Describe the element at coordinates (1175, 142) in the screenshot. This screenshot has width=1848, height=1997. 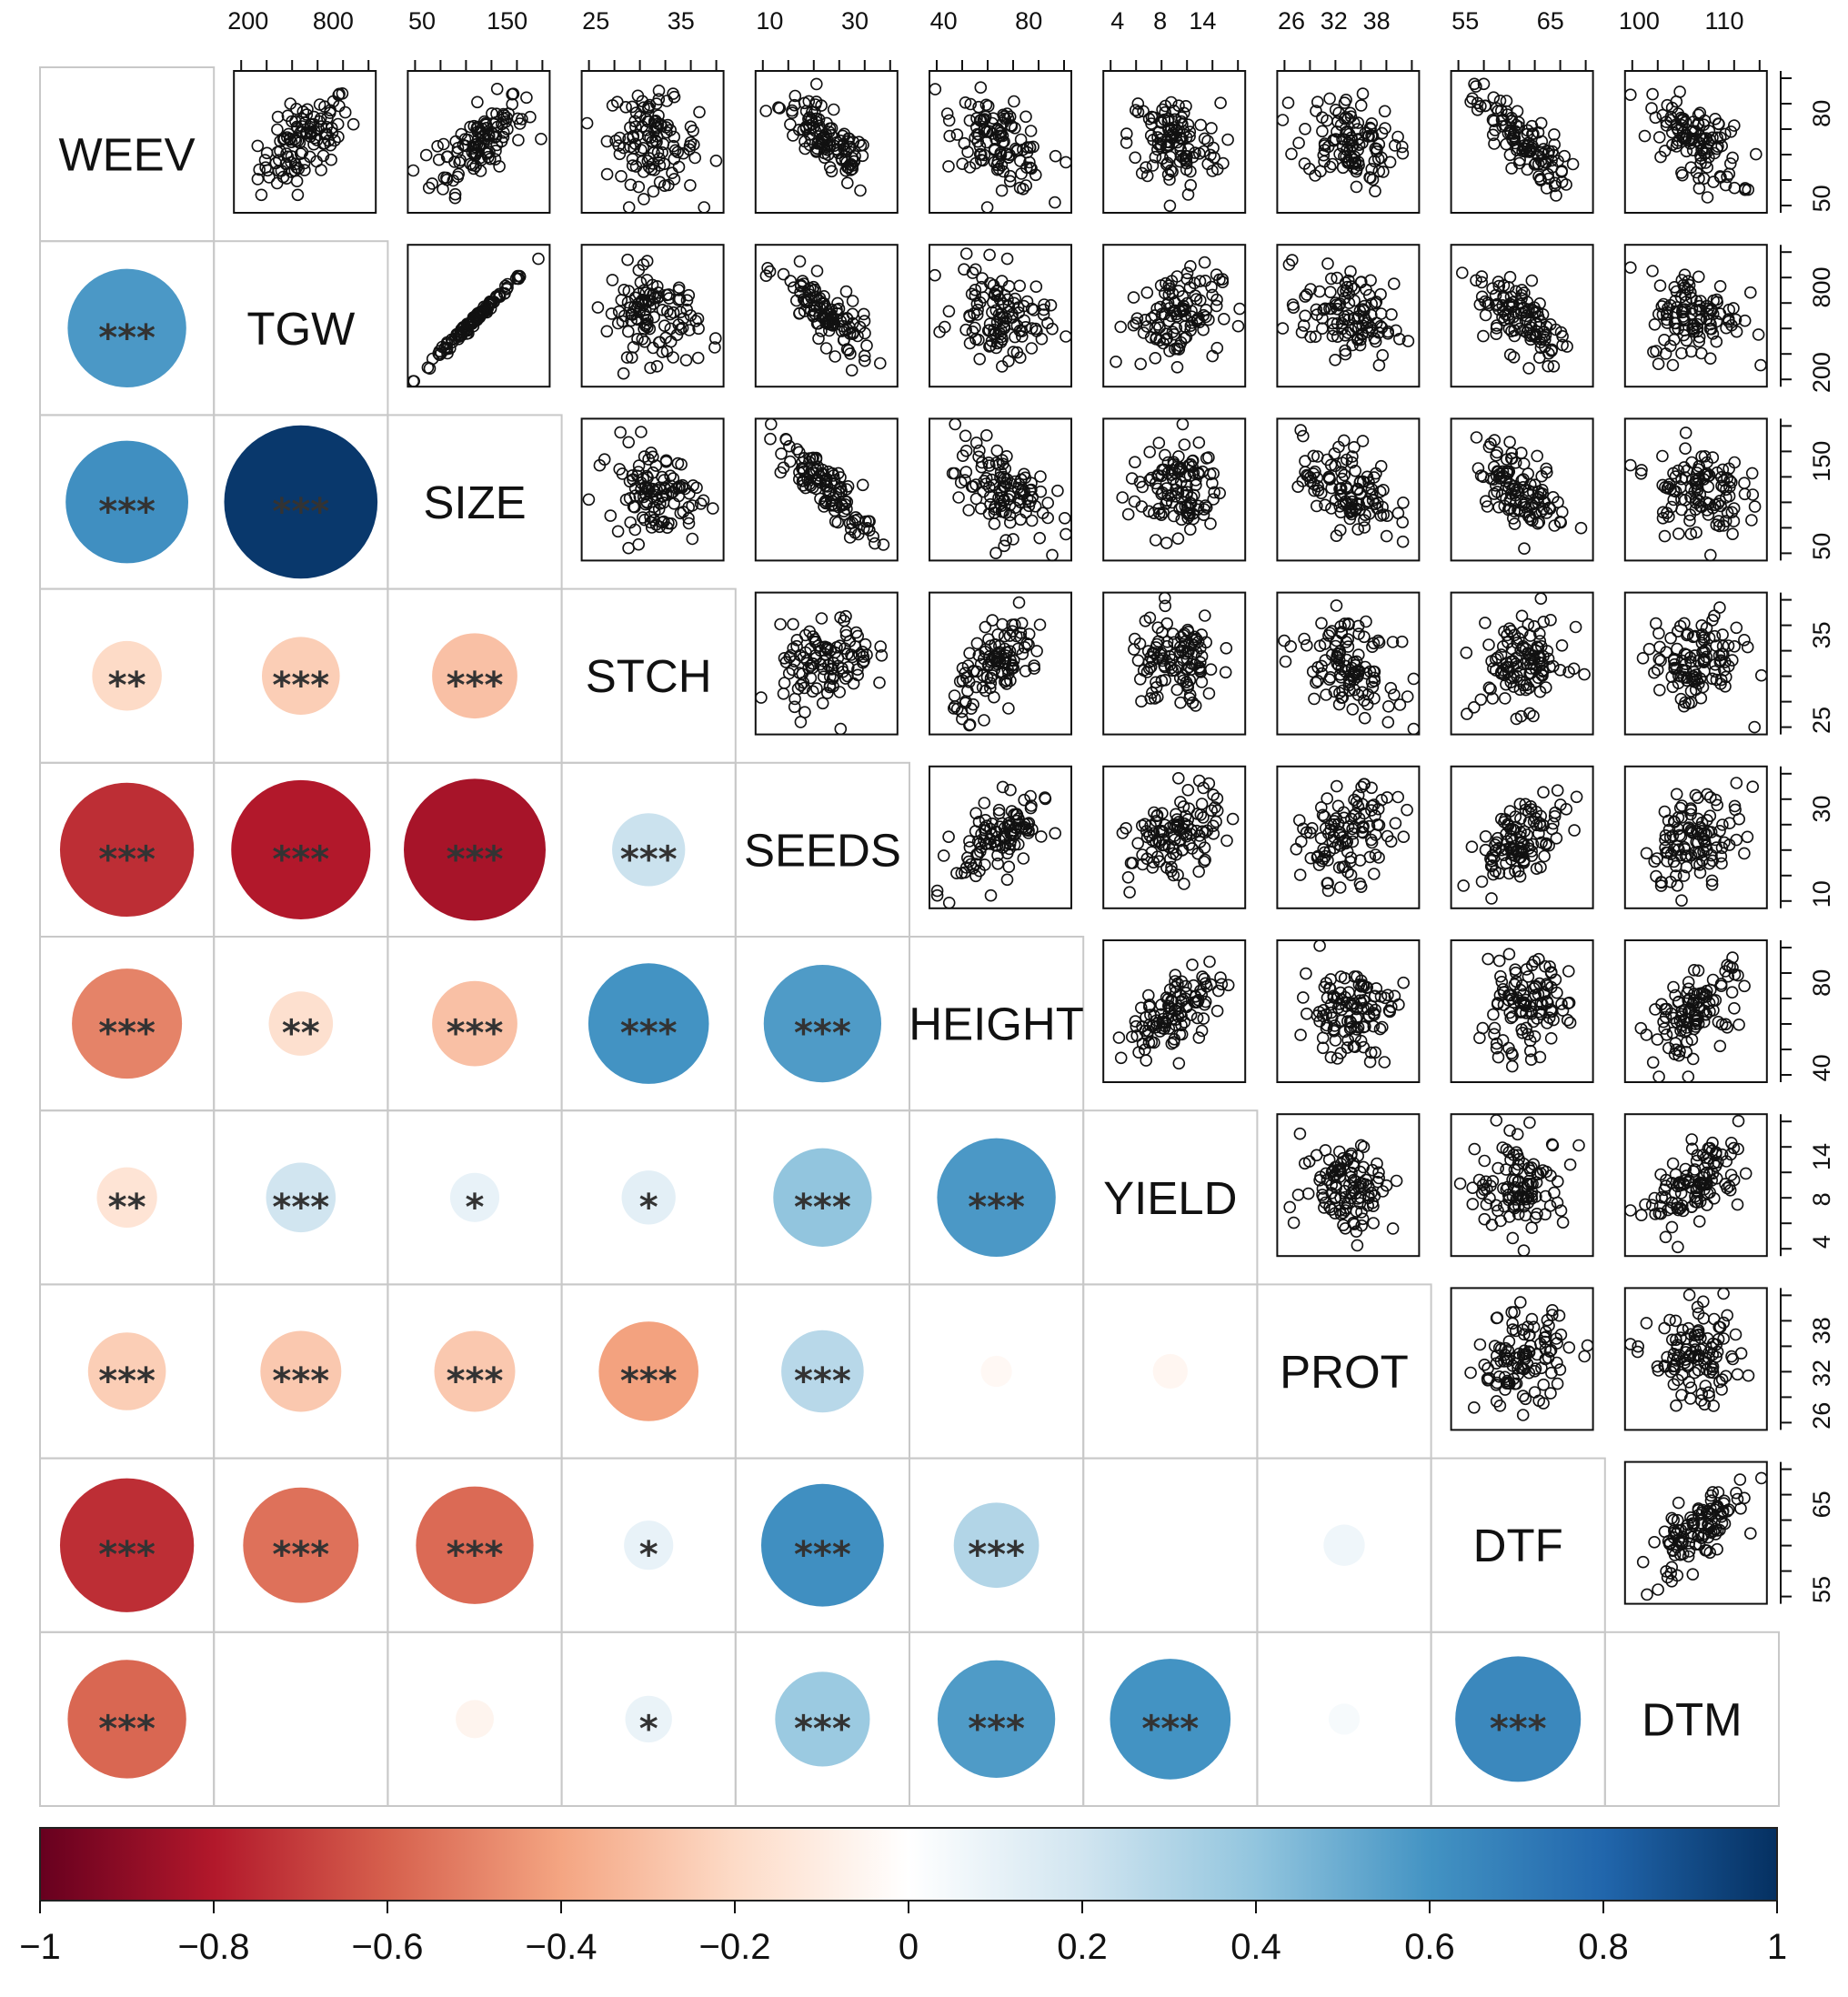
I see `scatter-panel-weev-yield` at that location.